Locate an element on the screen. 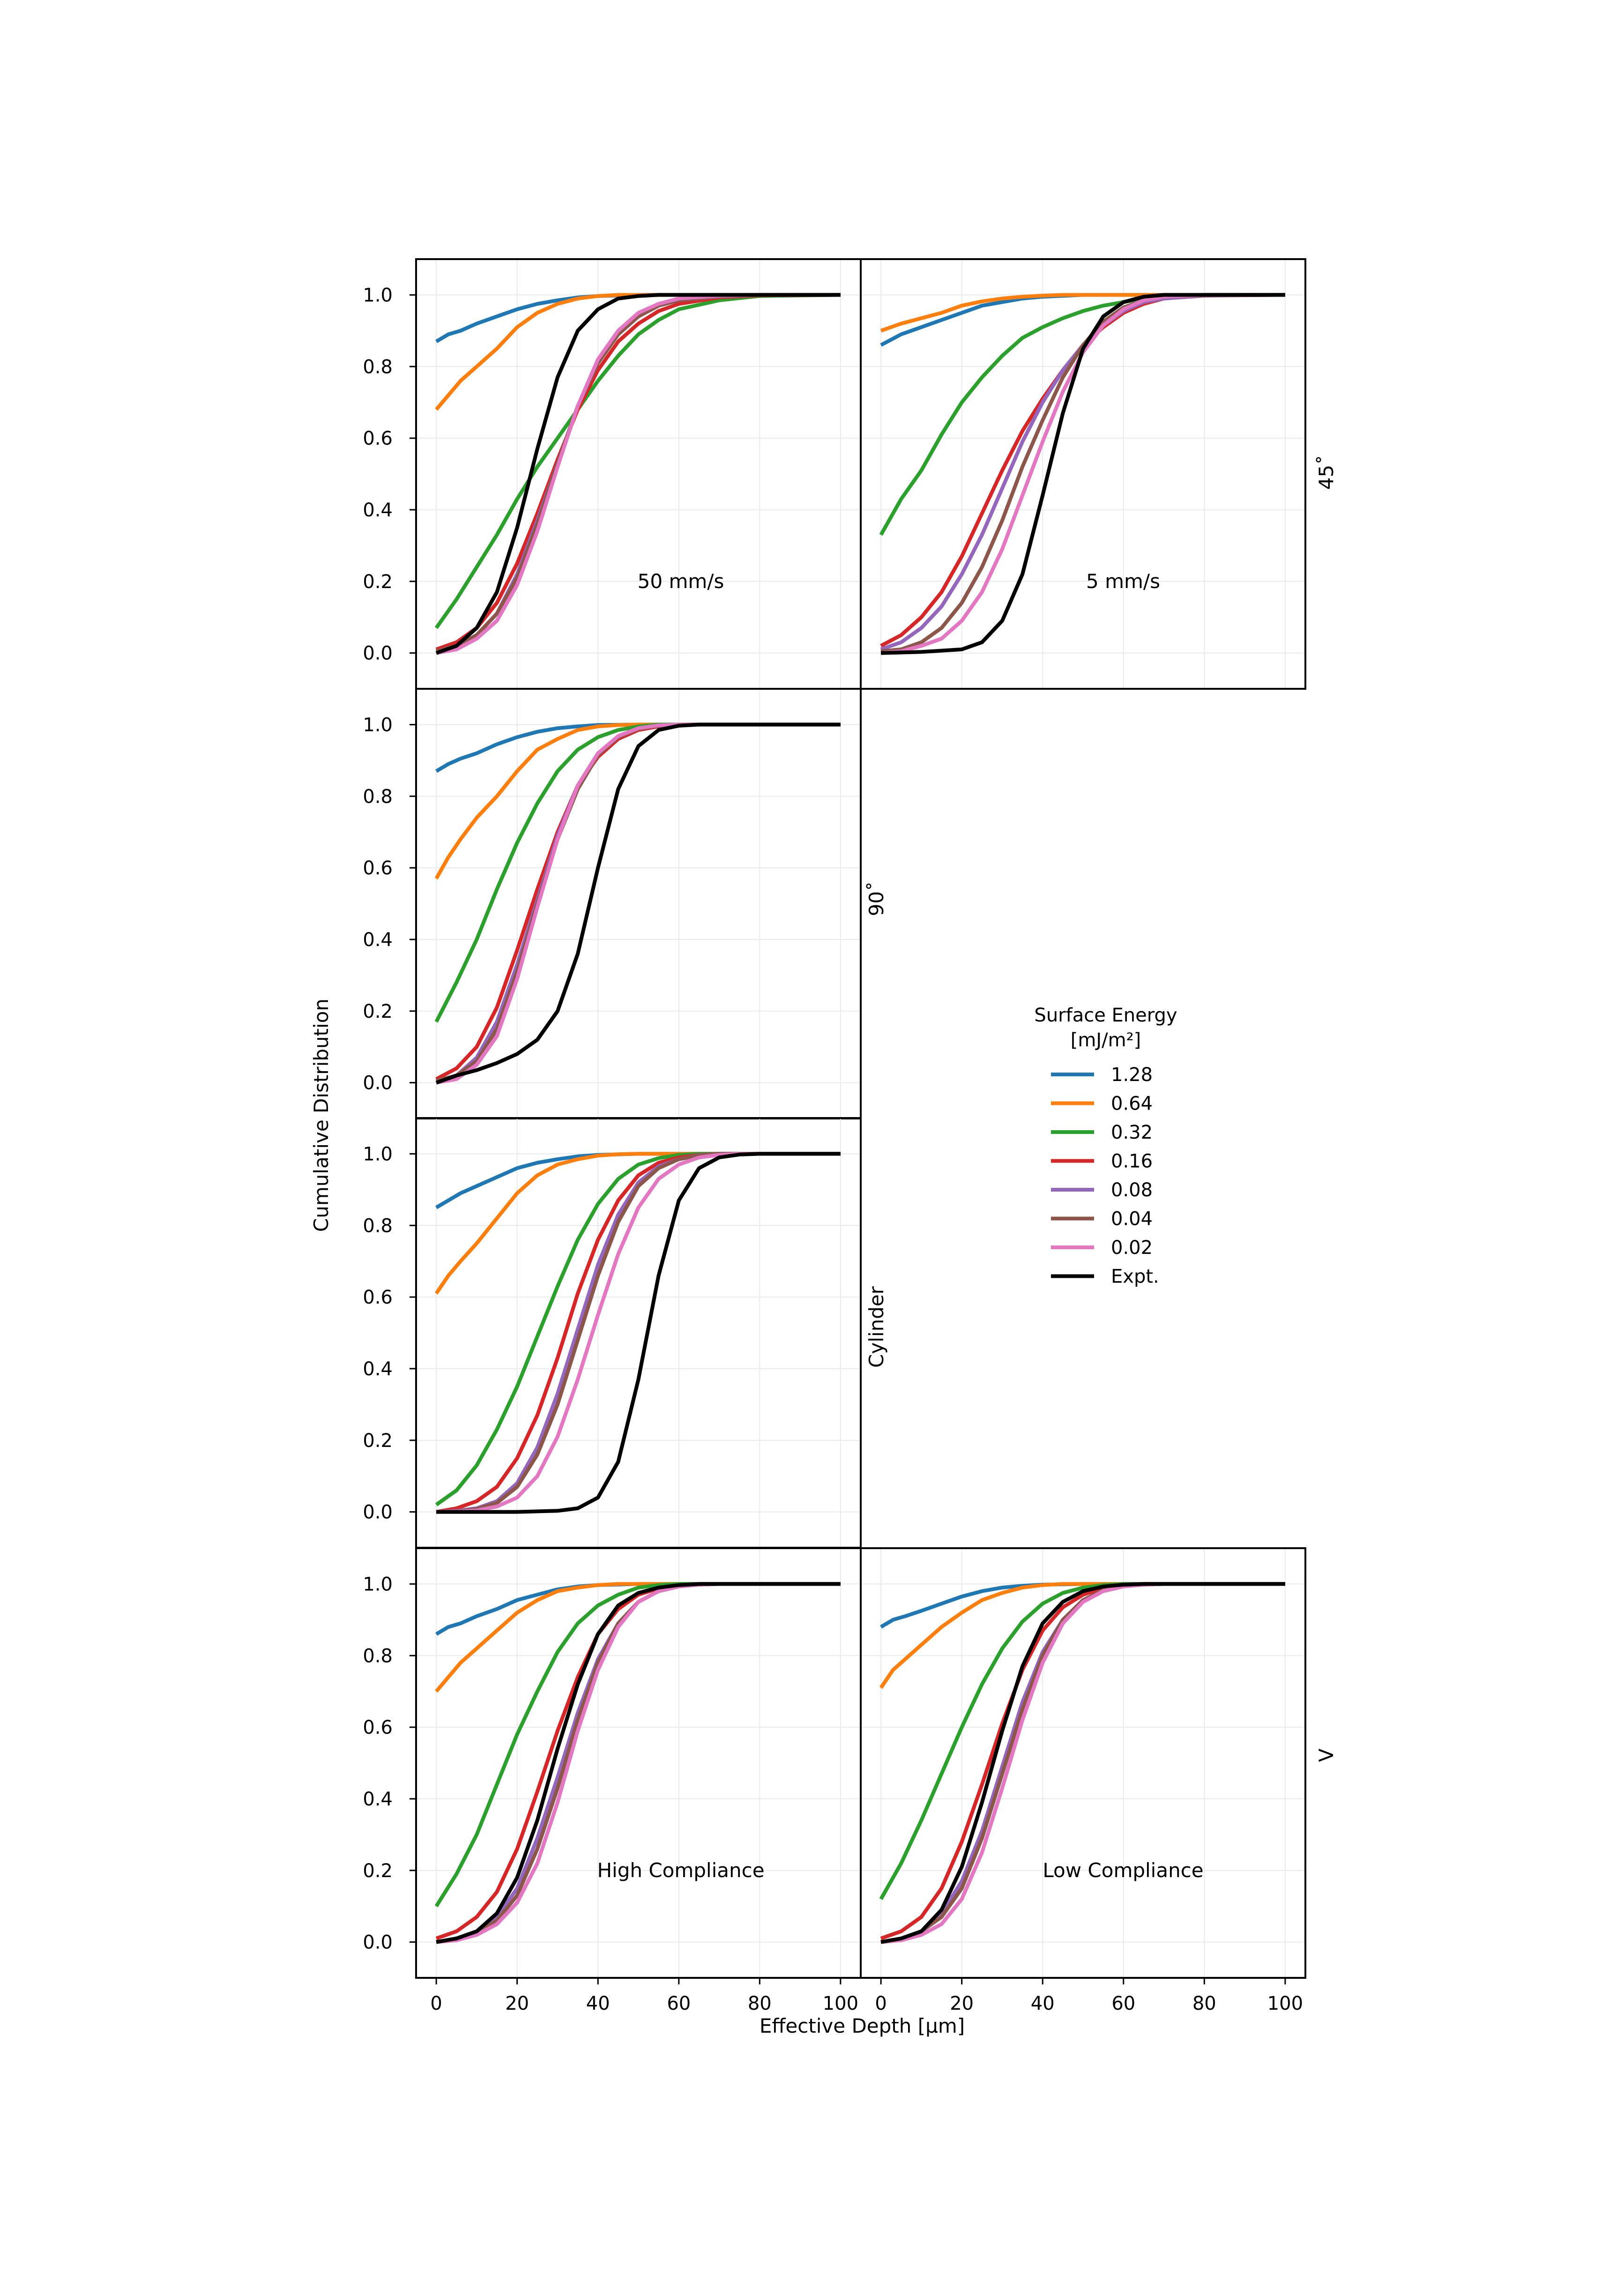 This screenshot has width=1624, height=2274. x-tick-label: 100 is located at coordinates (1285, 2003).